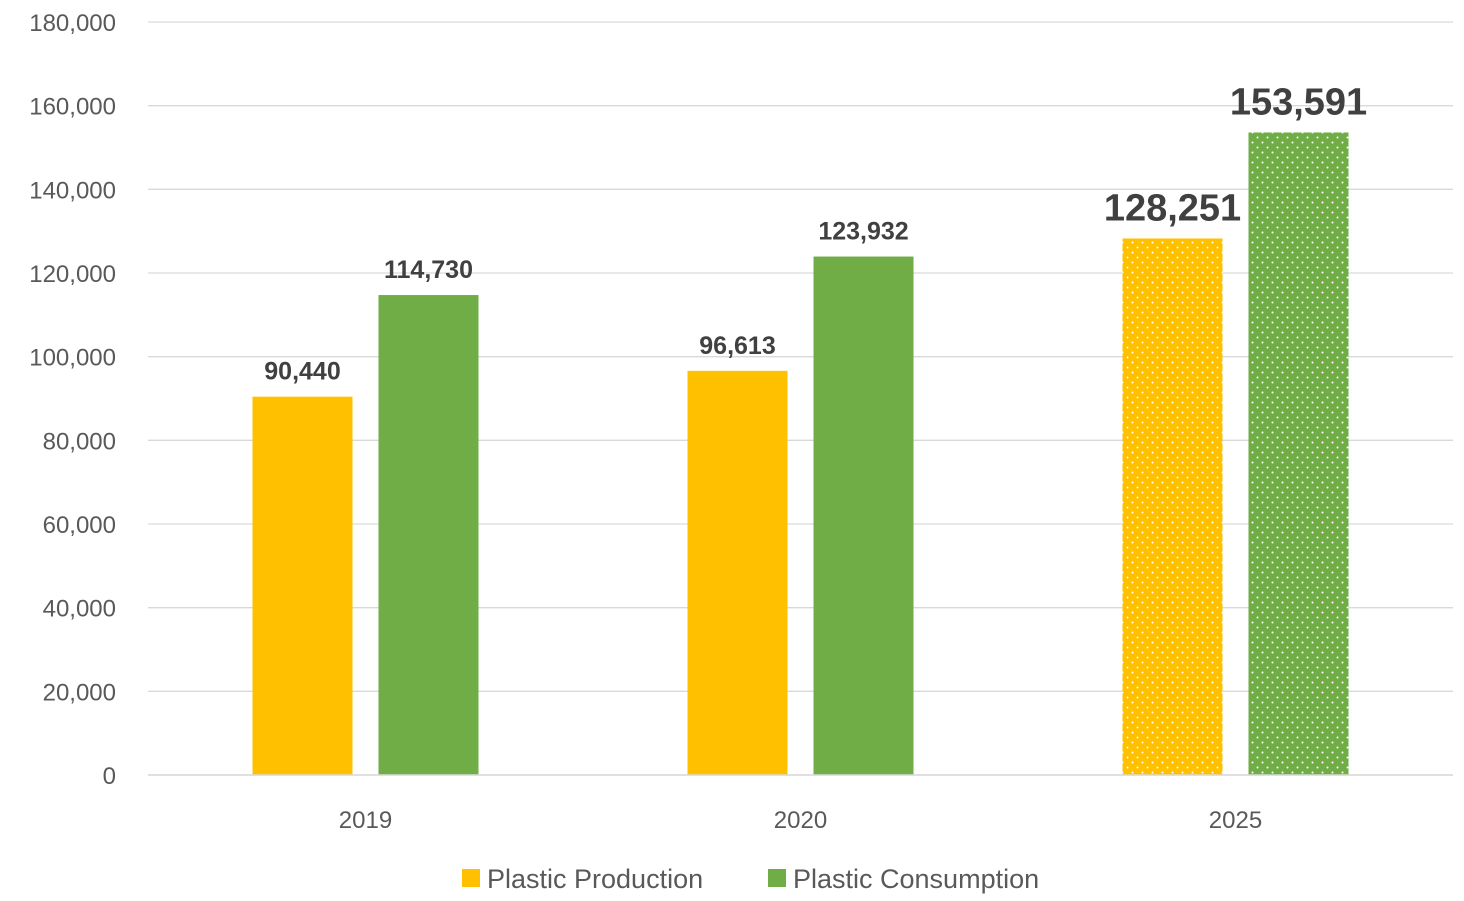 This screenshot has height=901, width=1464. What do you see at coordinates (365, 820) in the screenshot?
I see `x-tick-label: 2019` at bounding box center [365, 820].